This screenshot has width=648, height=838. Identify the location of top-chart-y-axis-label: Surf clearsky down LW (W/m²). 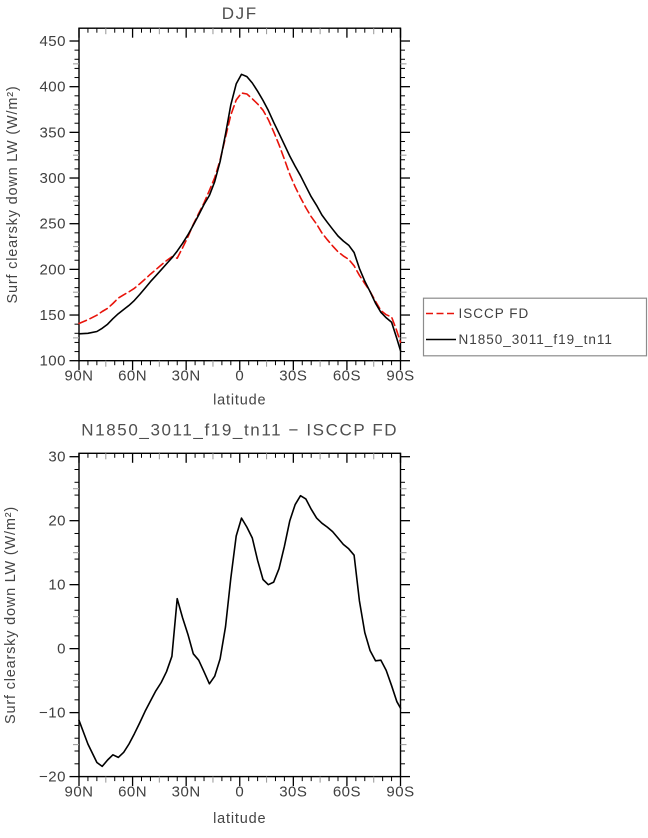
(13, 195).